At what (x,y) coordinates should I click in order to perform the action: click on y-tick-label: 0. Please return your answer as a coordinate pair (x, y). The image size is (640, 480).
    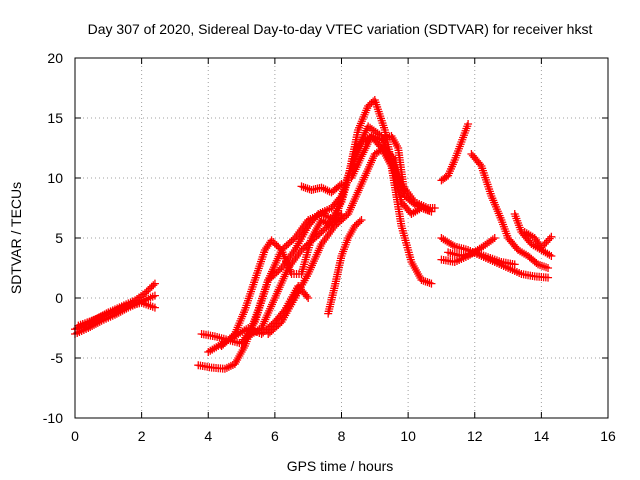
    Looking at the image, I should click on (59, 298).